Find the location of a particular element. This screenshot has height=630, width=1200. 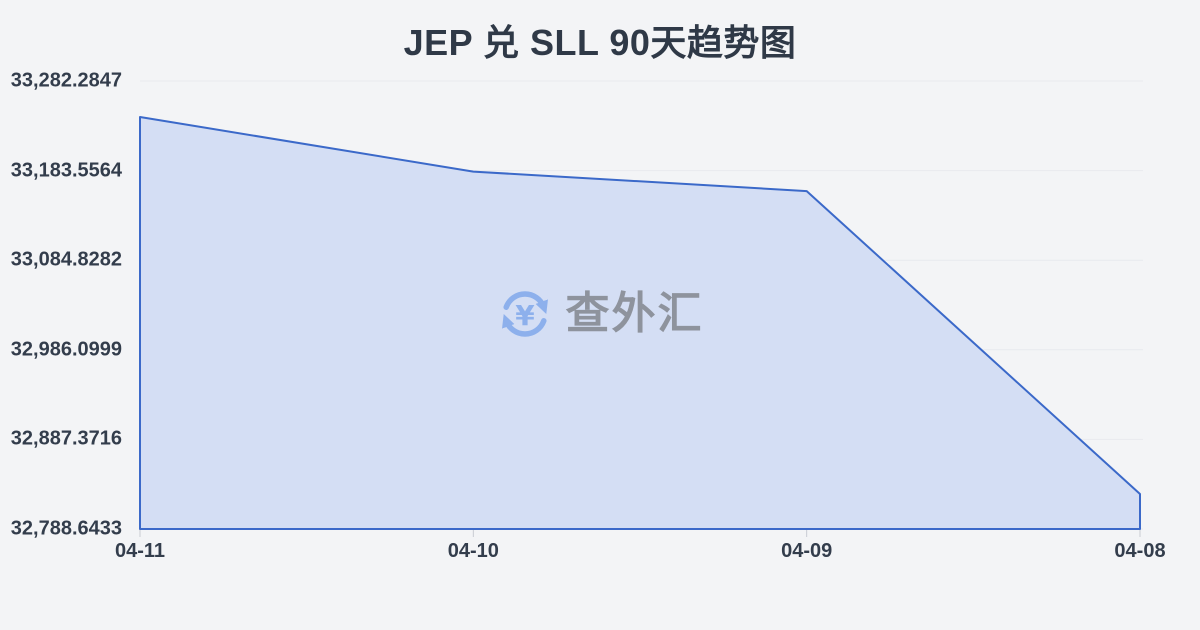

x-axis-tick-label: 04-10 is located at coordinates (473, 551).